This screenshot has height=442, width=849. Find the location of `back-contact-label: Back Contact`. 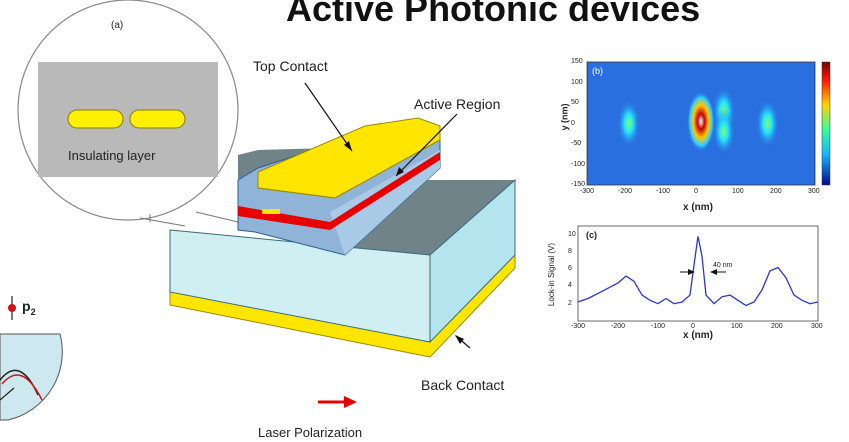

back-contact-label: Back Contact is located at coordinates (463, 385).